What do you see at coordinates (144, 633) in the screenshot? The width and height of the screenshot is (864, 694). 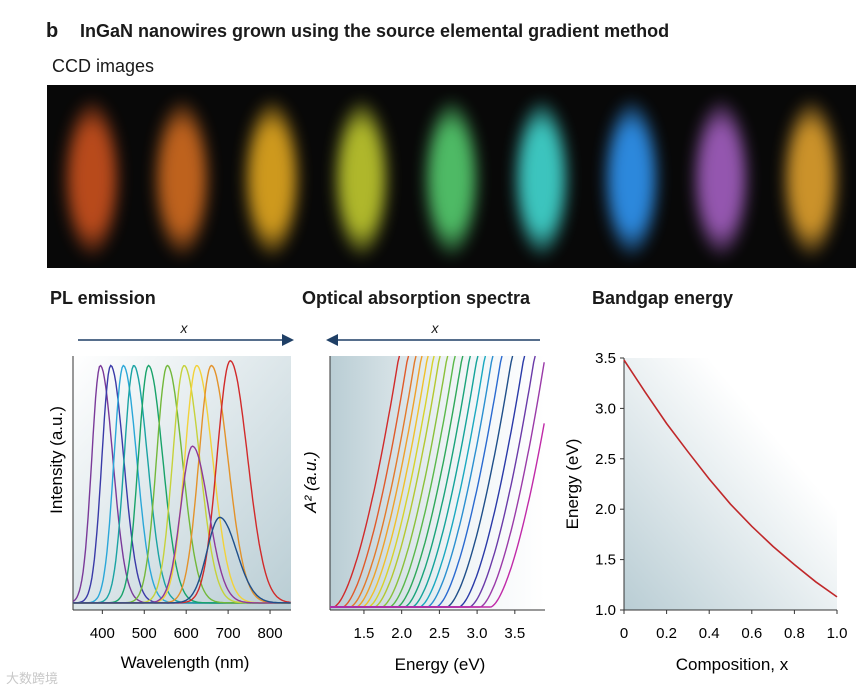 I see `pl-x-tick-label: 500` at bounding box center [144, 633].